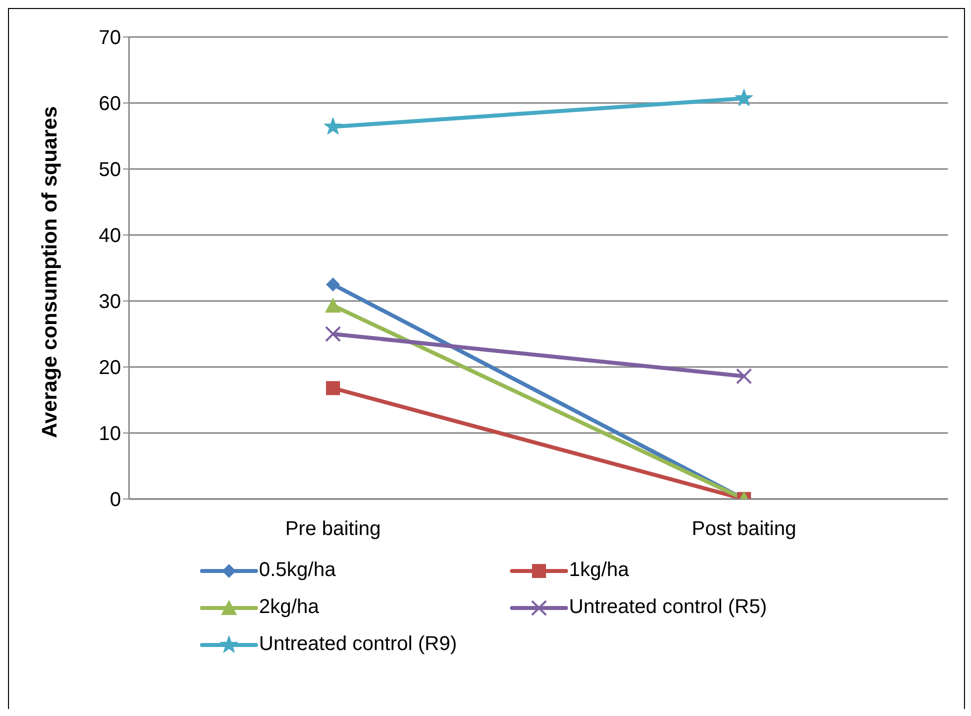 The height and width of the screenshot is (716, 971). What do you see at coordinates (599, 570) in the screenshot?
I see `legend-label: 1kg/ha` at bounding box center [599, 570].